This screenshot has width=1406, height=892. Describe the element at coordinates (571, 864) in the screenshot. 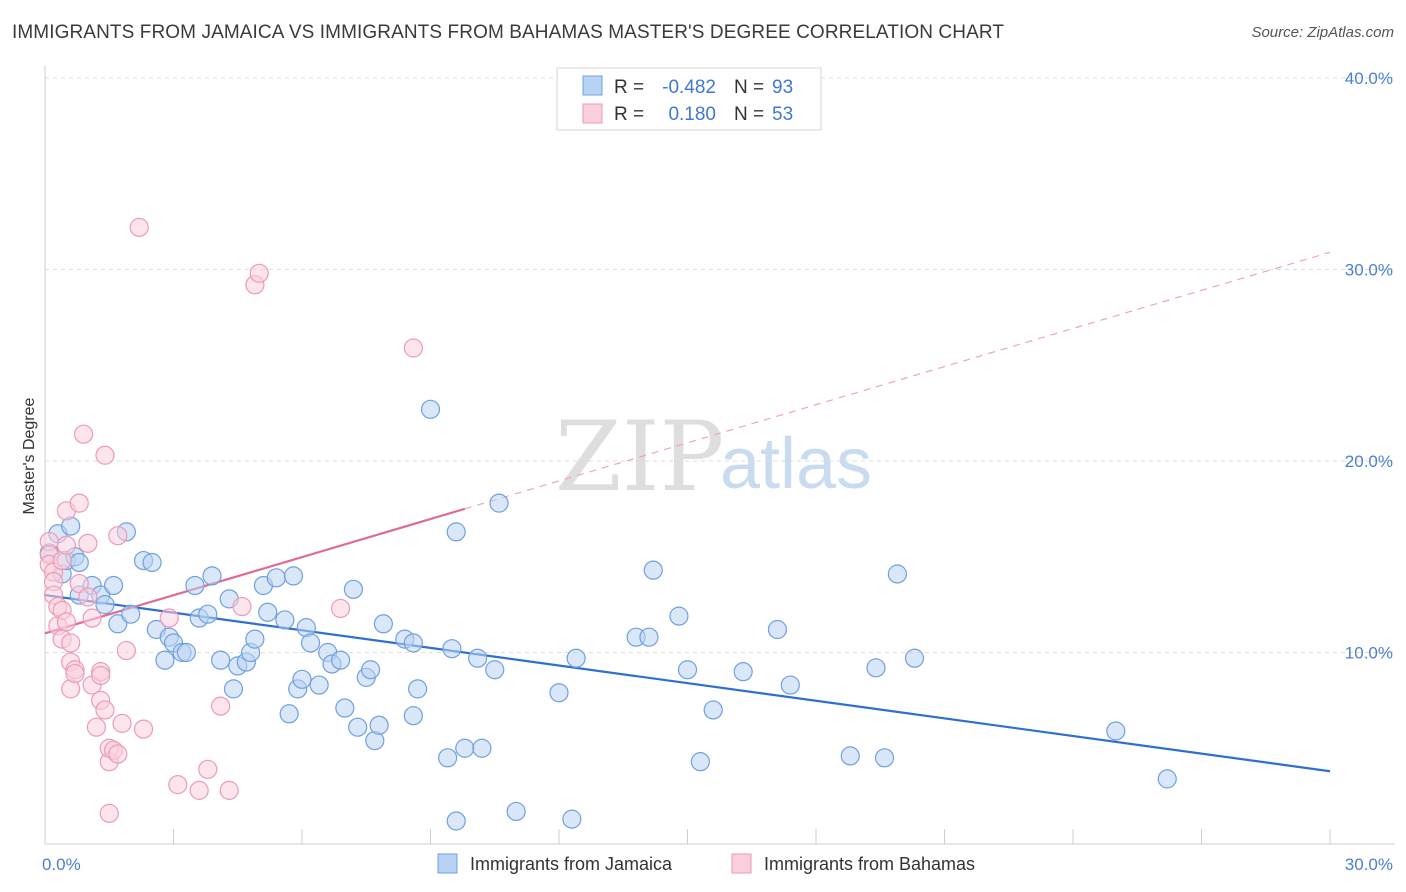

I see `series-legend-label-jamaica: Immigrants from Jamaica` at that location.